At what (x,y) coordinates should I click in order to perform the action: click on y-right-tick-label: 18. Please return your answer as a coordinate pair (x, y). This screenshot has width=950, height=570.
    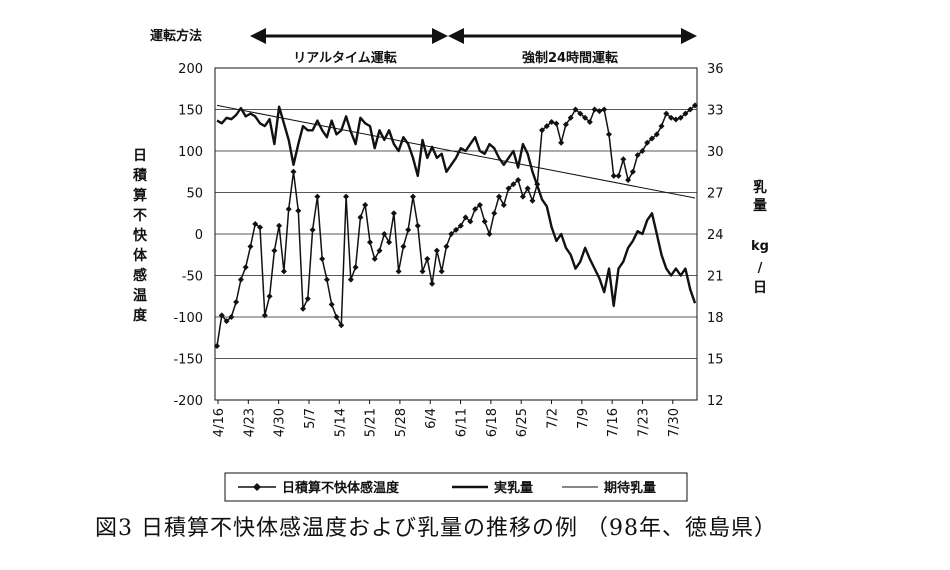
    Looking at the image, I should click on (715, 318).